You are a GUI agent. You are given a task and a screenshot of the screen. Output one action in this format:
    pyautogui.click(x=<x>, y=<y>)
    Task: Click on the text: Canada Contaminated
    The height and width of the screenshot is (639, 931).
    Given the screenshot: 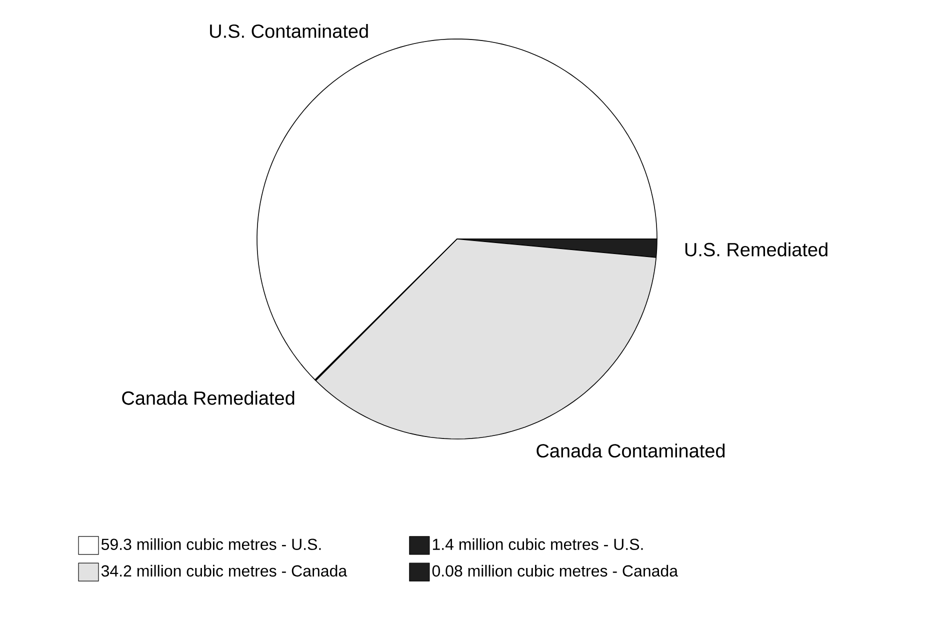 What is the action you would take?
    pyautogui.click(x=630, y=451)
    